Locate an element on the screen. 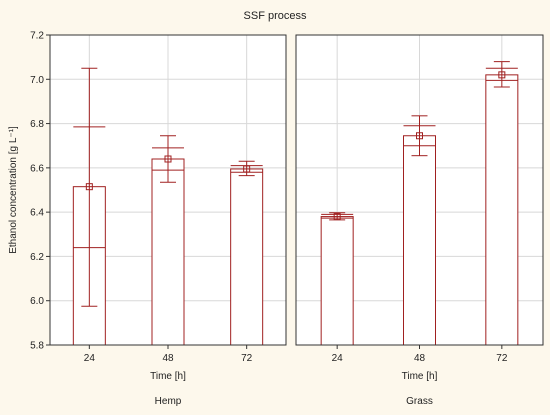 Image resolution: width=550 pixels, height=415 pixels. y-tick-label: 6.0 is located at coordinates (37, 301).